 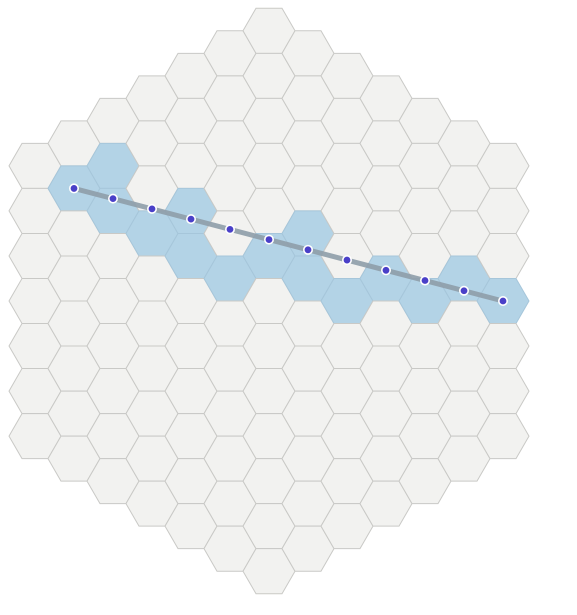 I want to click on line-segment, so click(x=288, y=244).